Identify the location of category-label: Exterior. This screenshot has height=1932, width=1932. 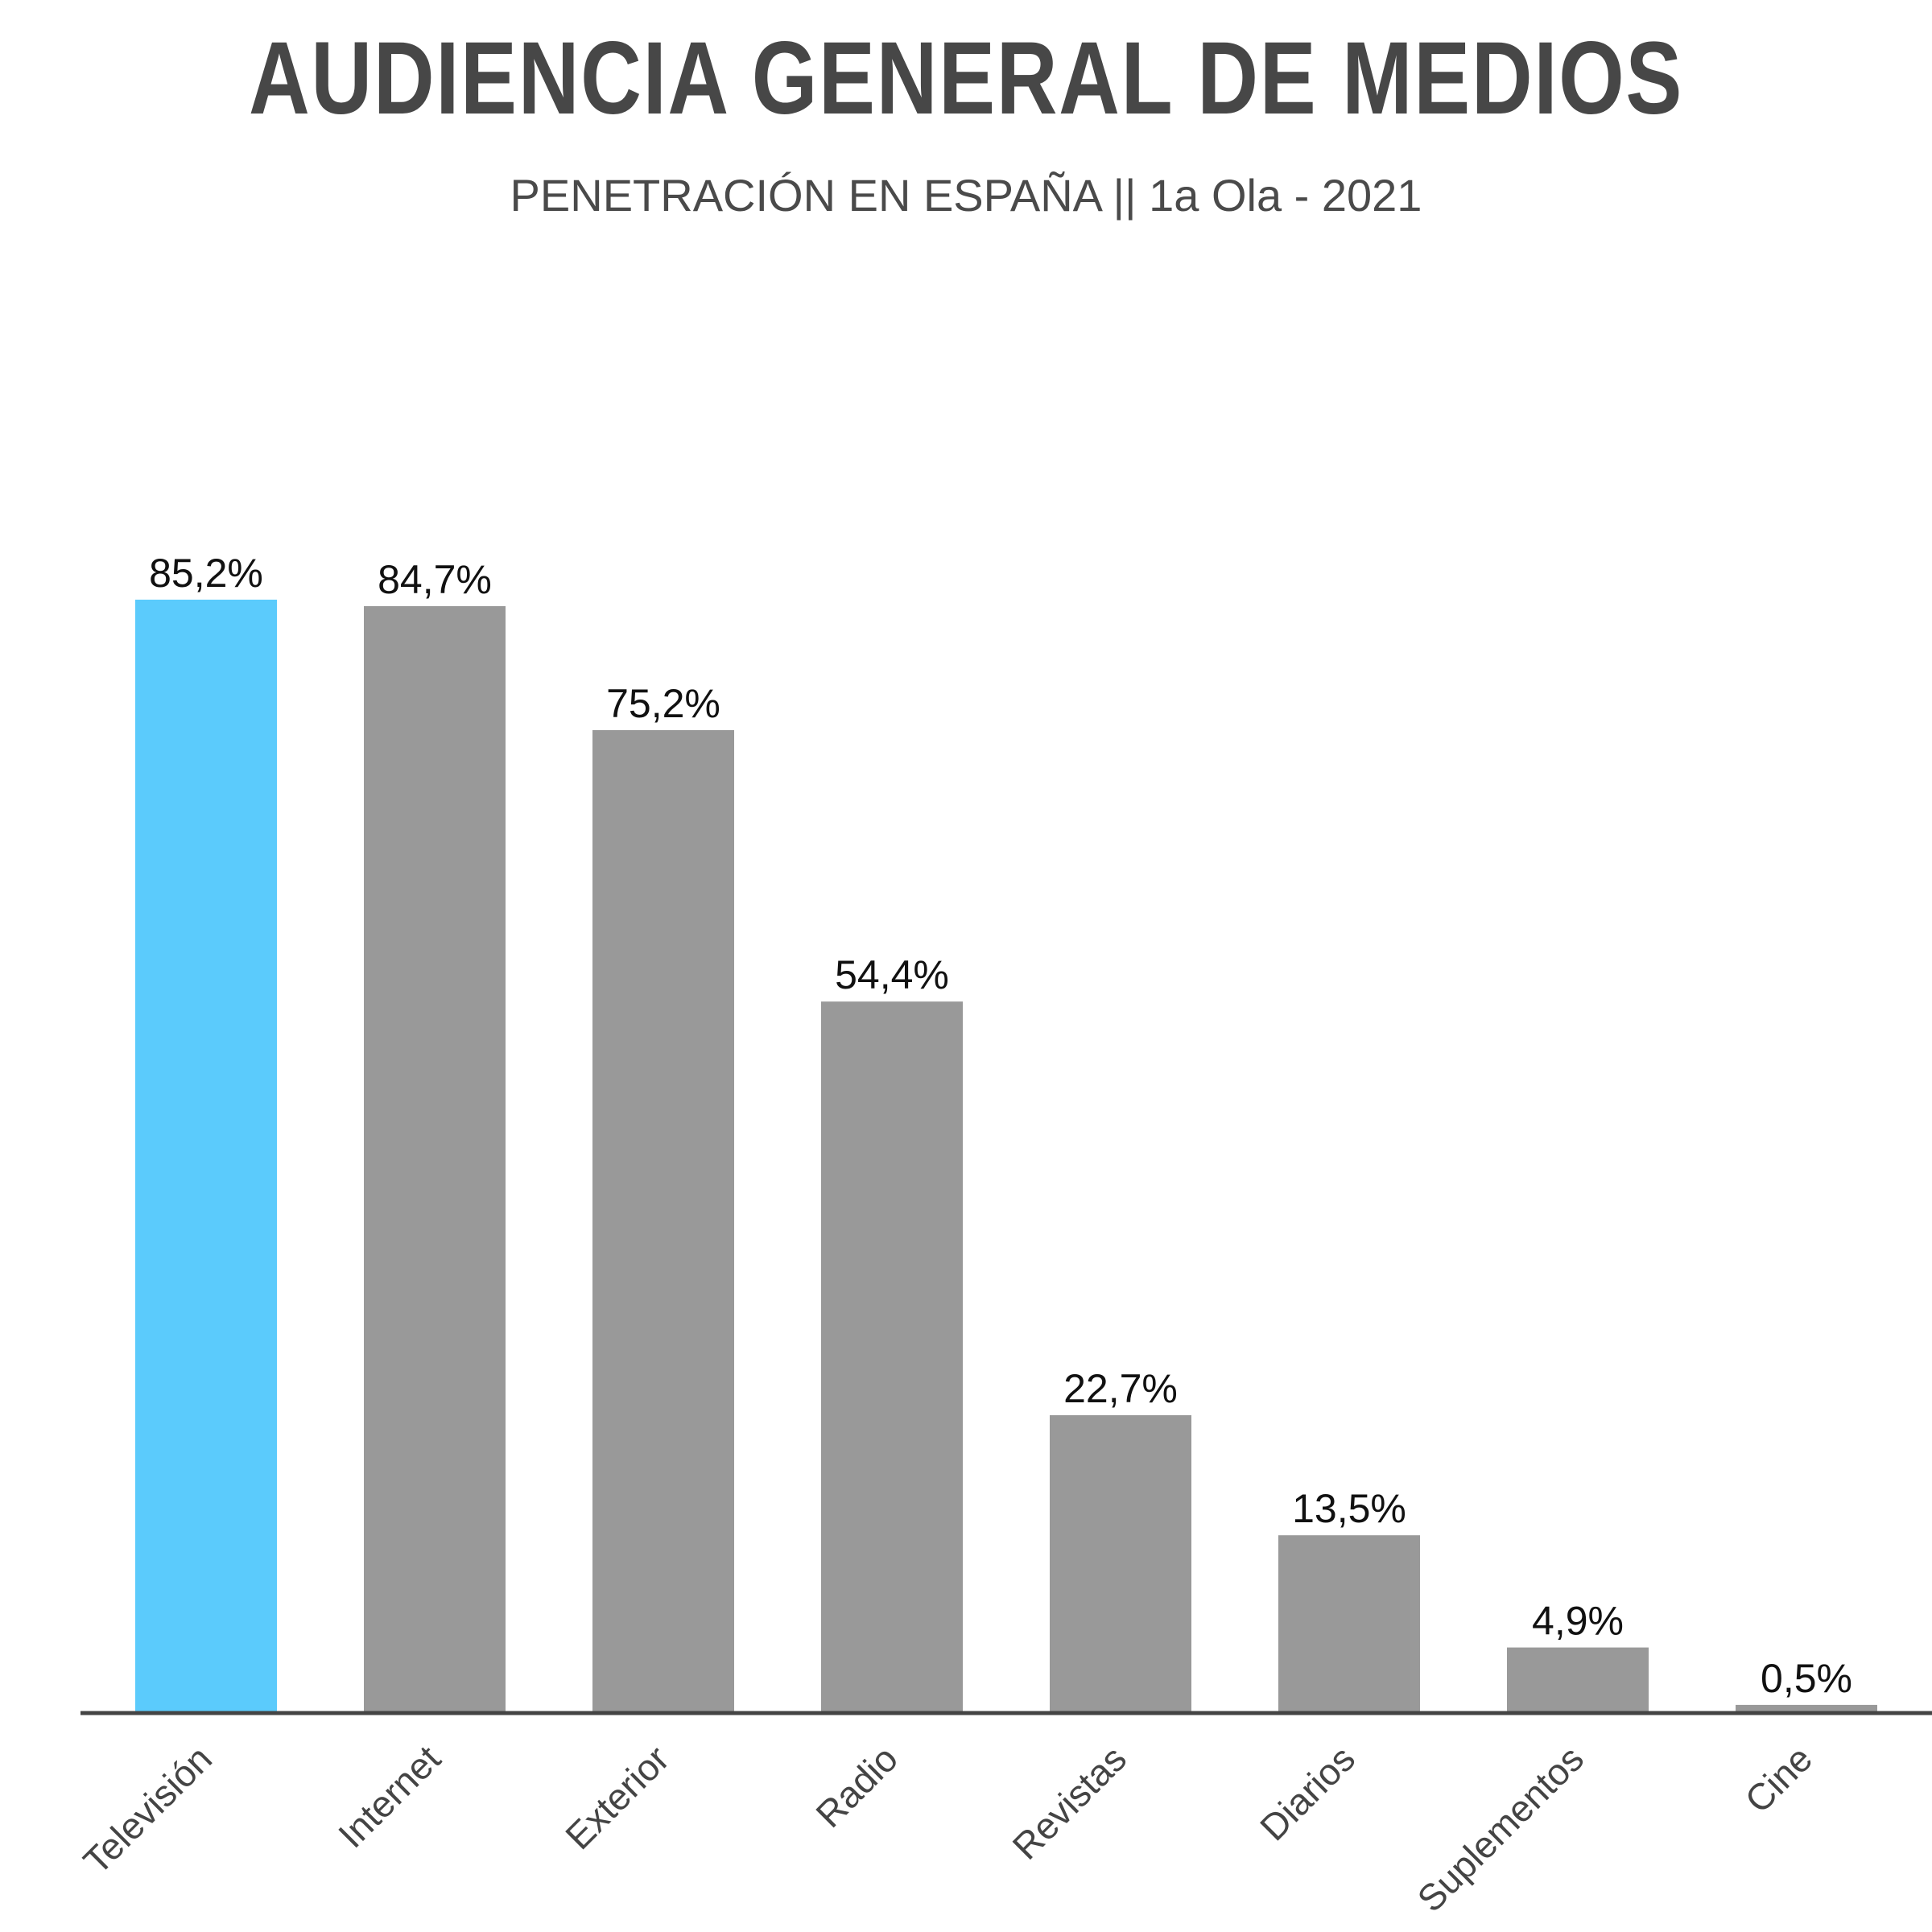
(617, 1797).